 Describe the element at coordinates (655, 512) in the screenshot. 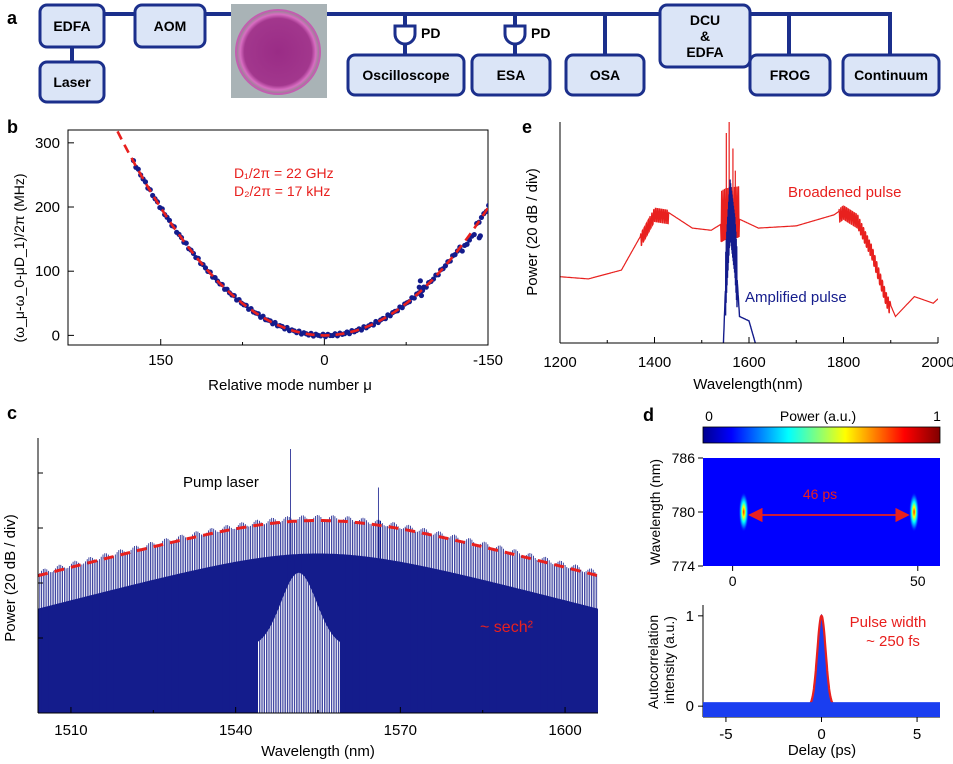

I see `y-axis-label-d-top: Wavelength (nm)` at that location.